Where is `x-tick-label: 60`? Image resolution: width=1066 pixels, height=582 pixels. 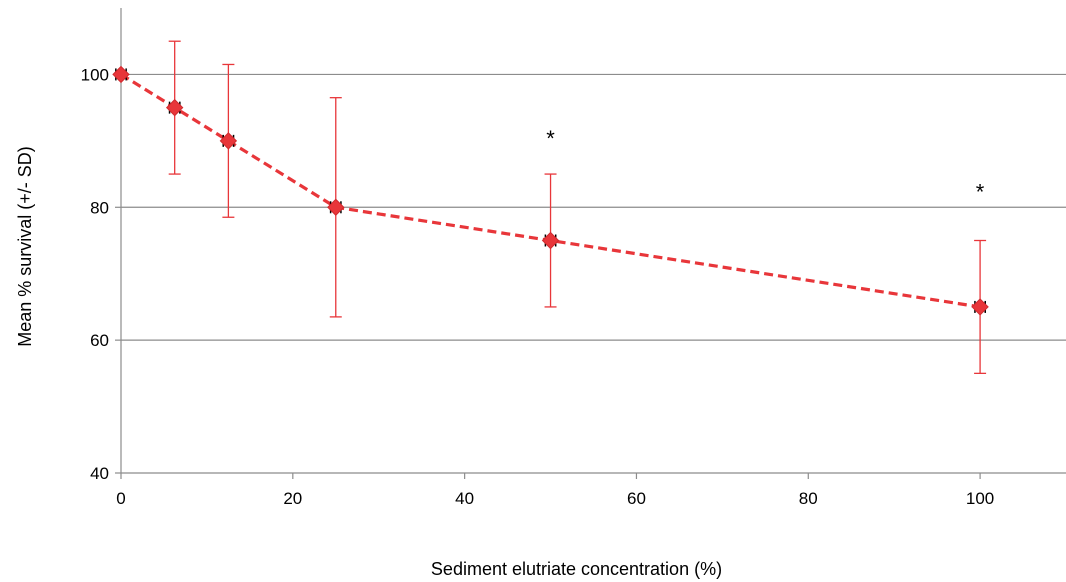 x-tick-label: 60 is located at coordinates (636, 498).